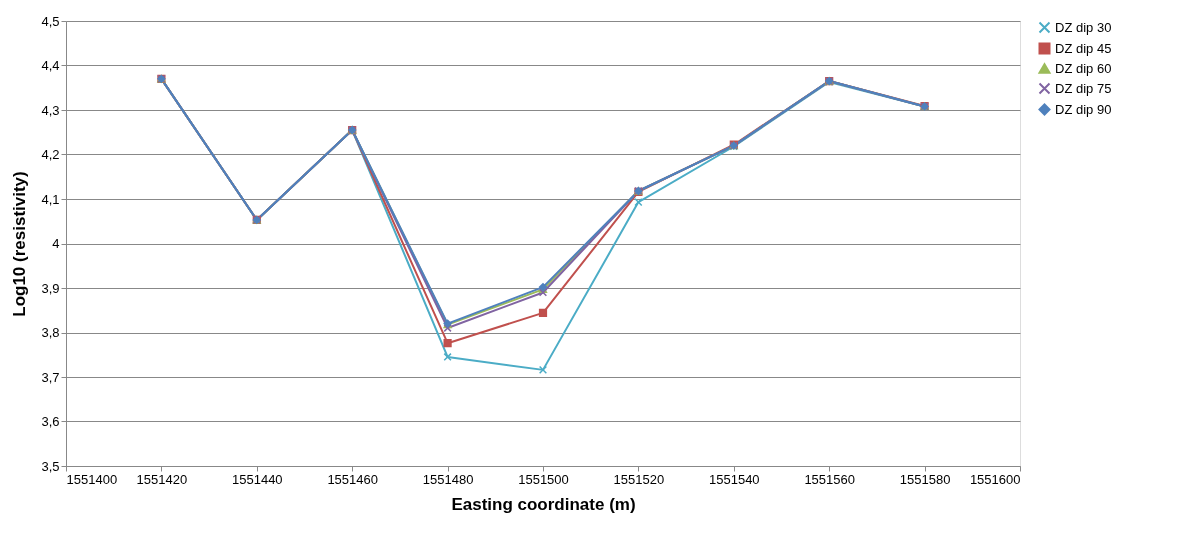 This screenshot has width=1178, height=533. I want to click on x-tick-label: 1551500, so click(543, 479).